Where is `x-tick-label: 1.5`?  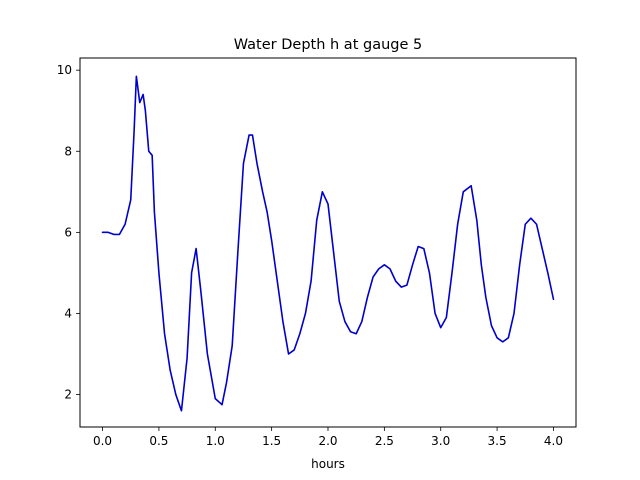 x-tick-label: 1.5 is located at coordinates (271, 441).